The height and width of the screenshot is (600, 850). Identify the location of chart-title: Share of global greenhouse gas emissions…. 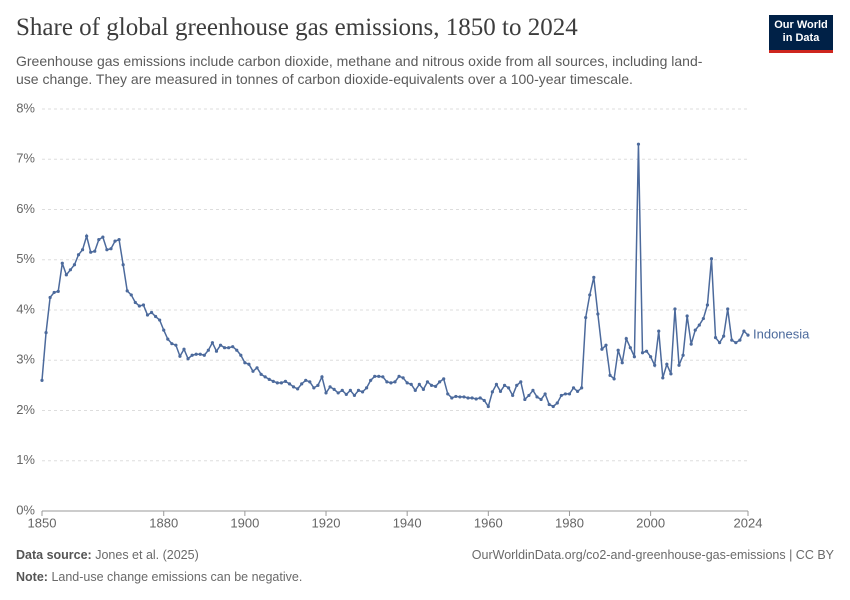
(297, 27).